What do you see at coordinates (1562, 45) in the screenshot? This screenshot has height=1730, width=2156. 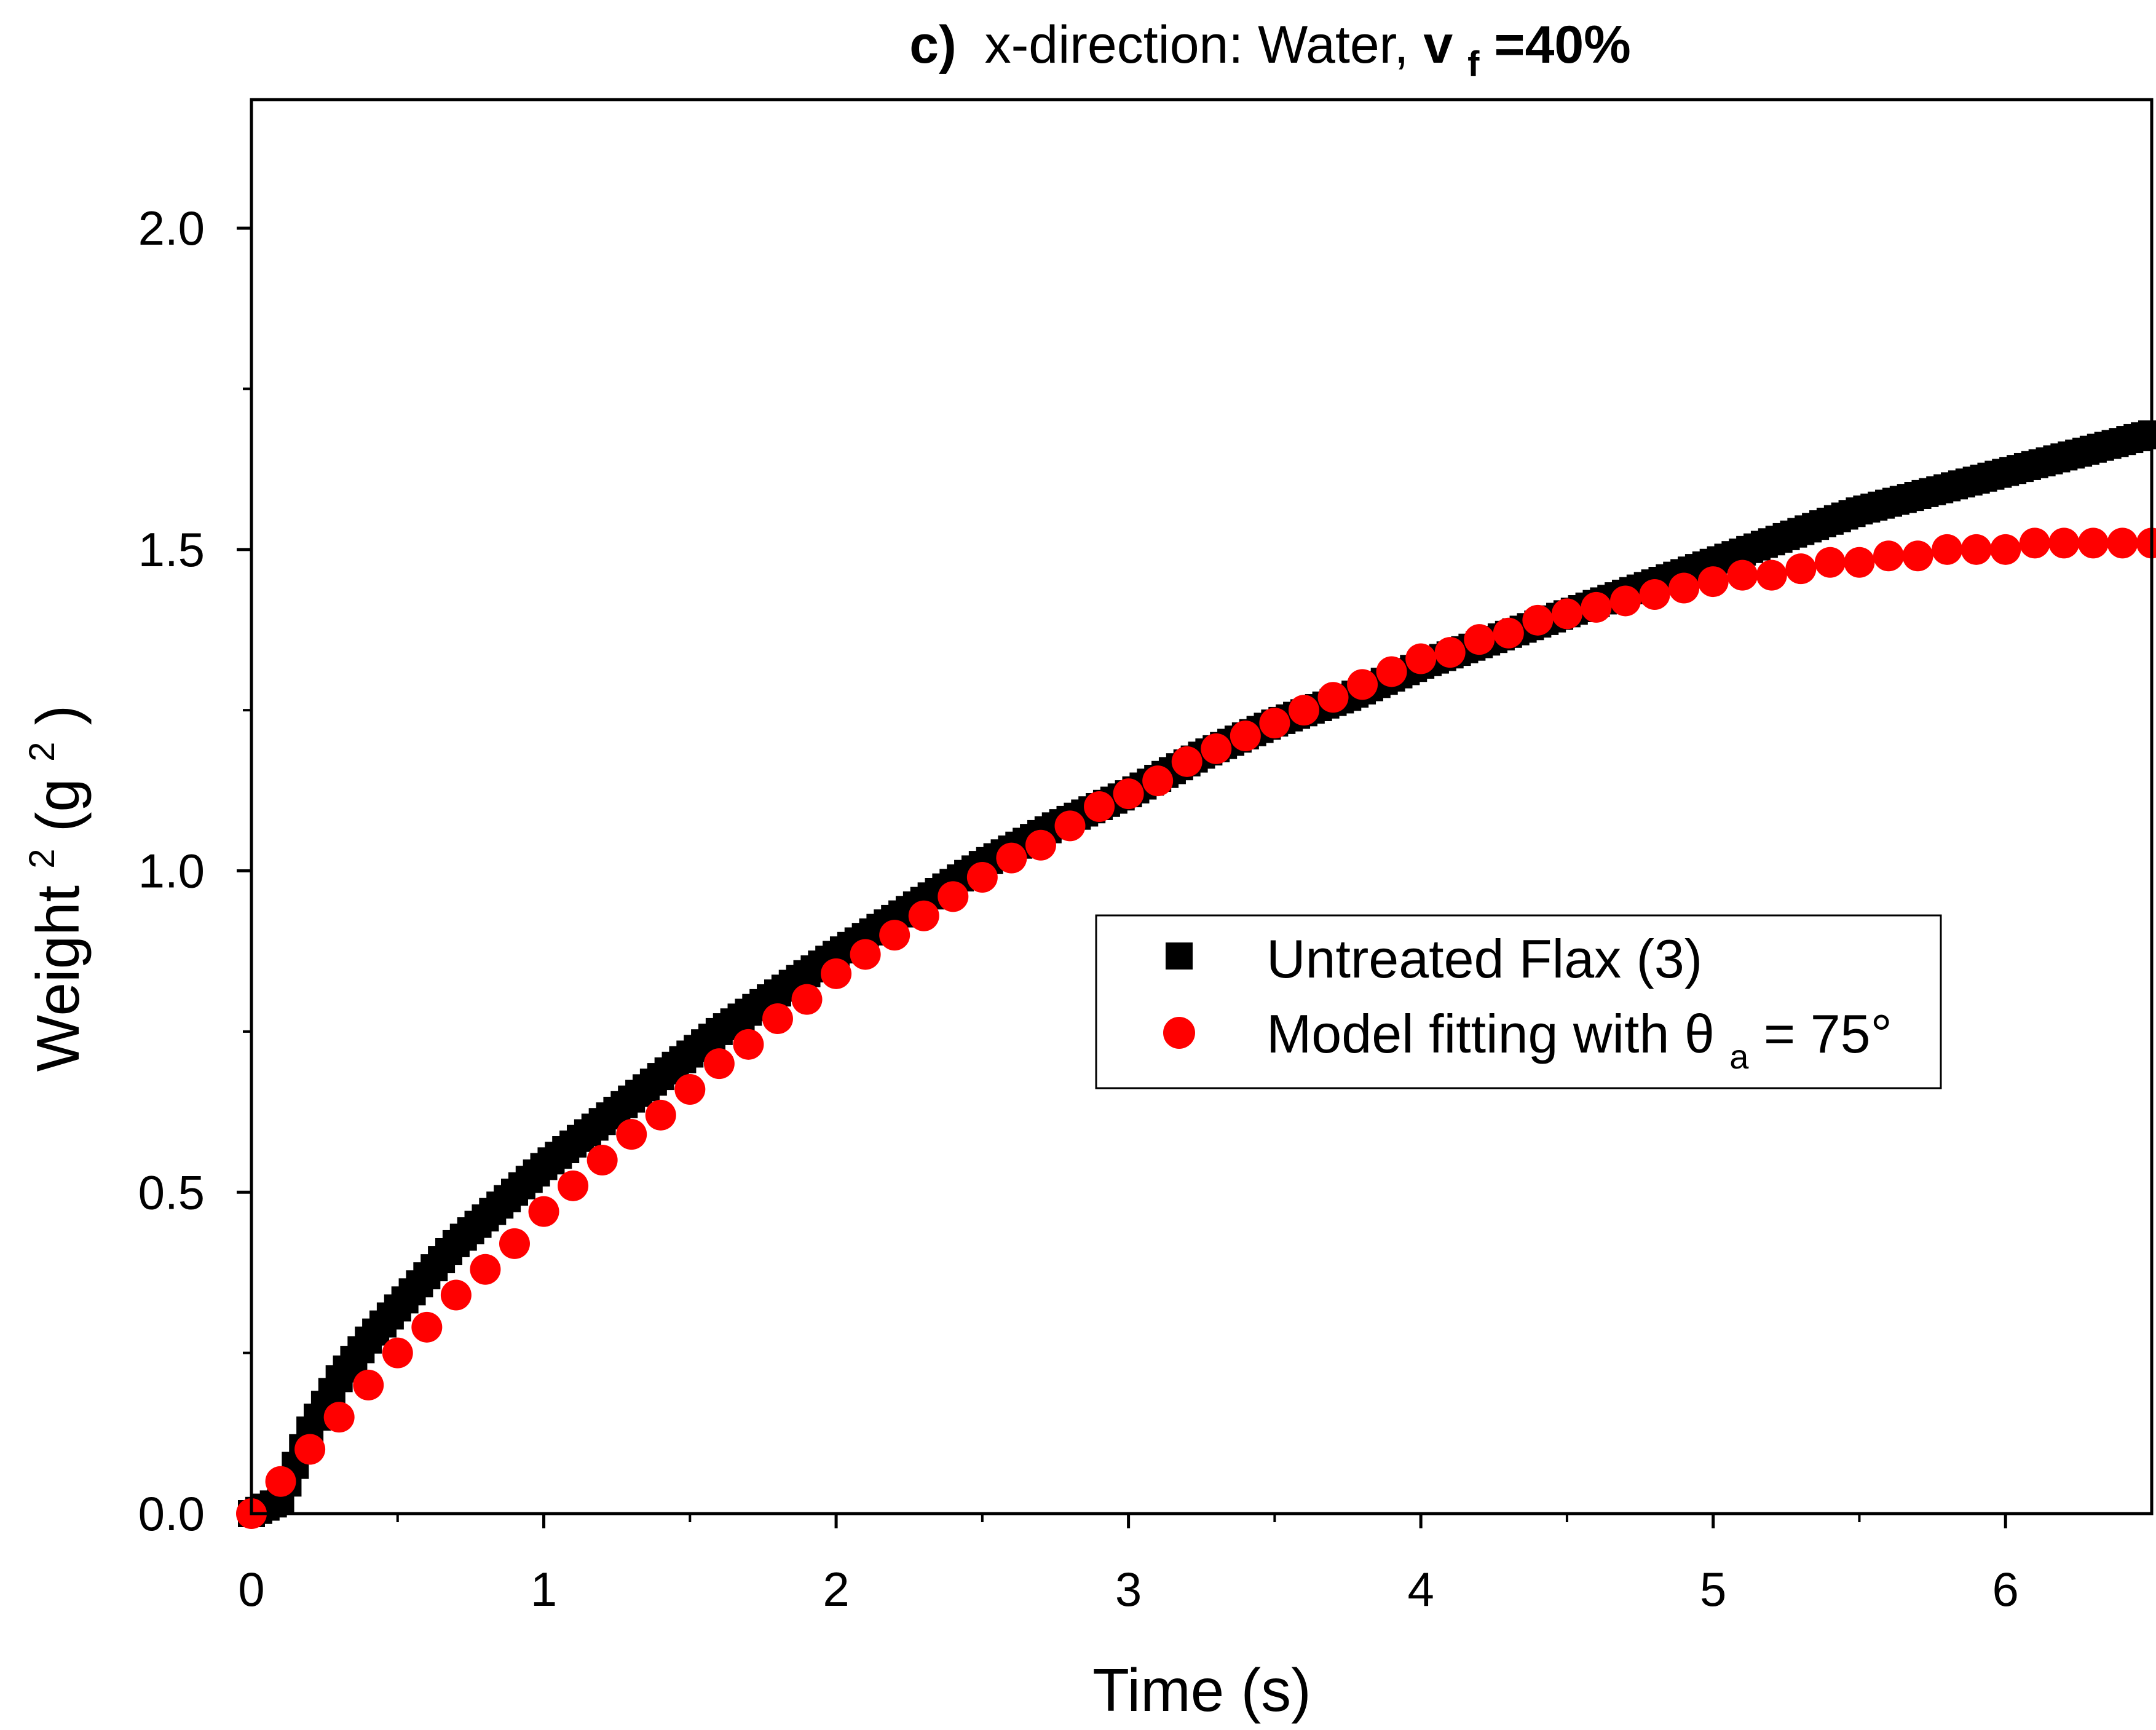 I see `chart-title-value: =40%` at bounding box center [1562, 45].